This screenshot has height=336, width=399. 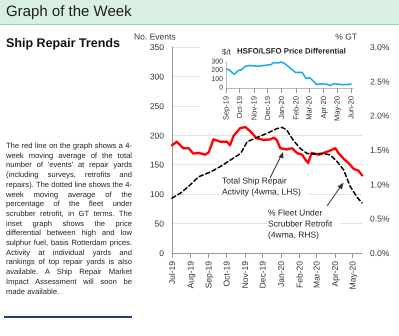 I want to click on x-tick-label: Feb-20, so click(x=299, y=274).